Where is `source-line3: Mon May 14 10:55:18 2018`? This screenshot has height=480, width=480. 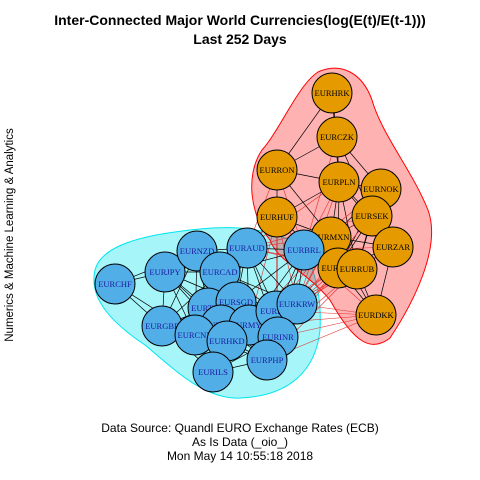
source-line3: Mon May 14 10:55:18 2018 is located at coordinates (240, 456).